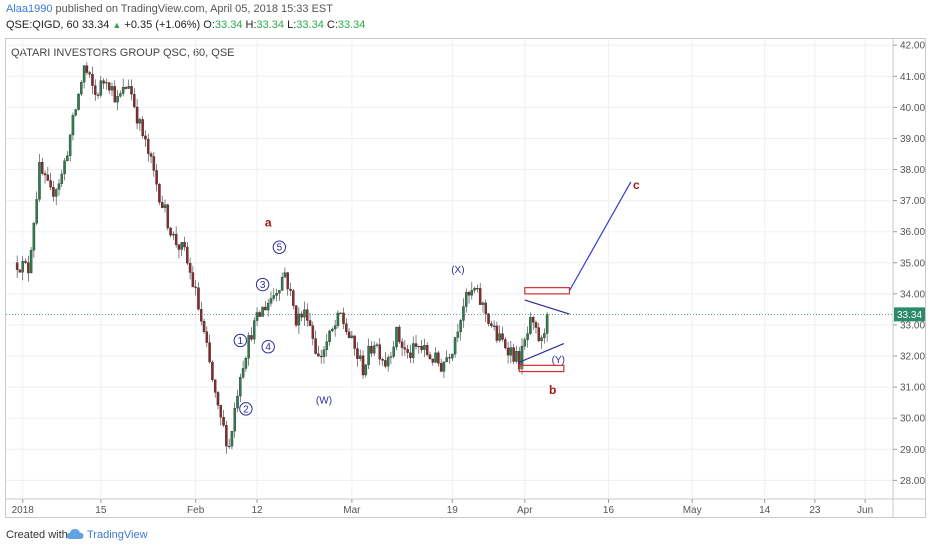 This screenshot has width=932, height=550. Describe the element at coordinates (453, 510) in the screenshot. I see `x-tick-label: 19` at that location.